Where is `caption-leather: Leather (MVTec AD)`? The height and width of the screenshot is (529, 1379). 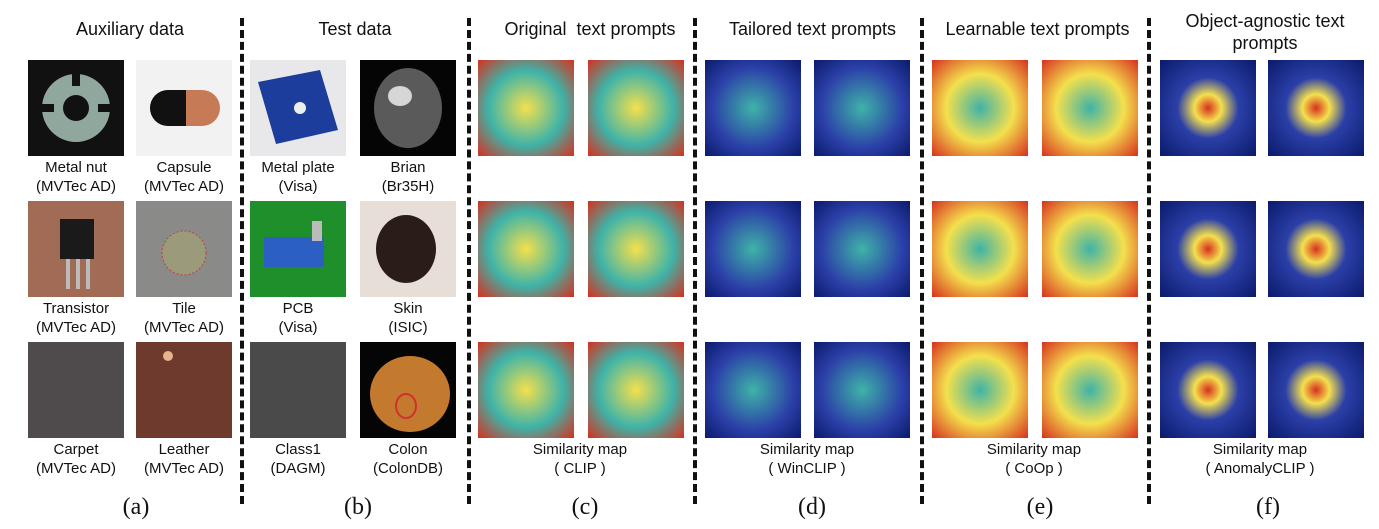 caption-leather: Leather (MVTec AD) is located at coordinates (183, 459).